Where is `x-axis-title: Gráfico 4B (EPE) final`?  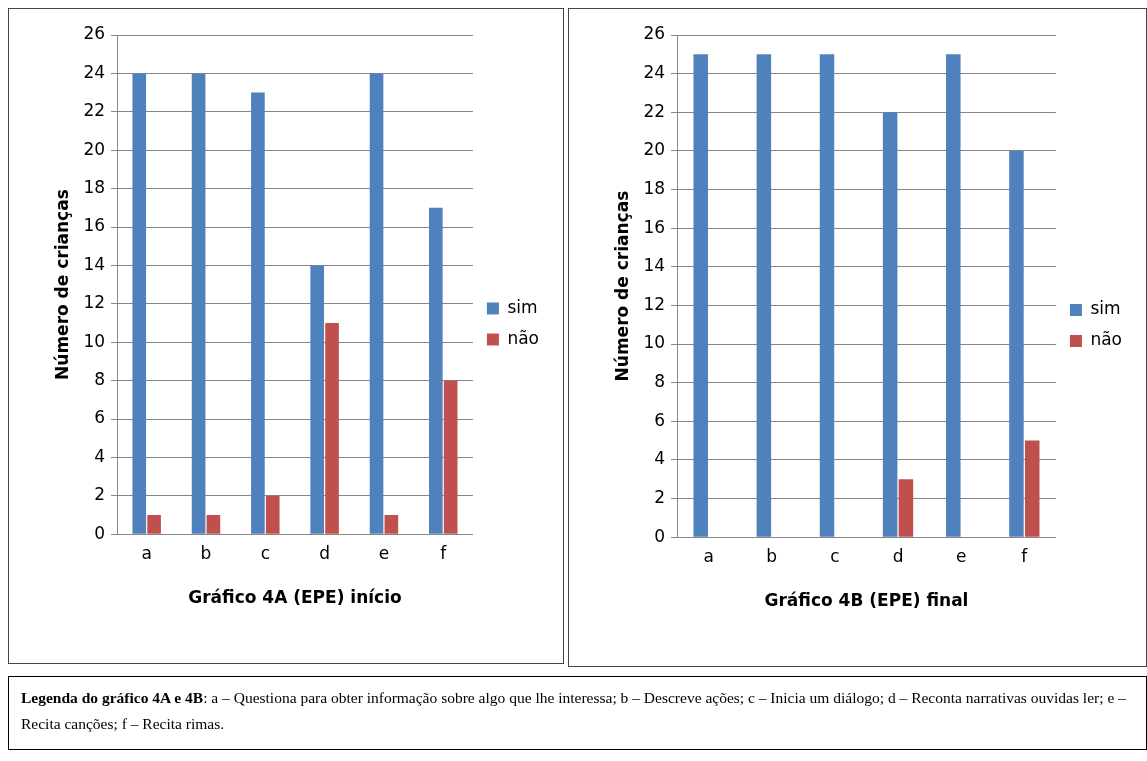 x-axis-title: Gráfico 4B (EPE) final is located at coordinates (866, 600).